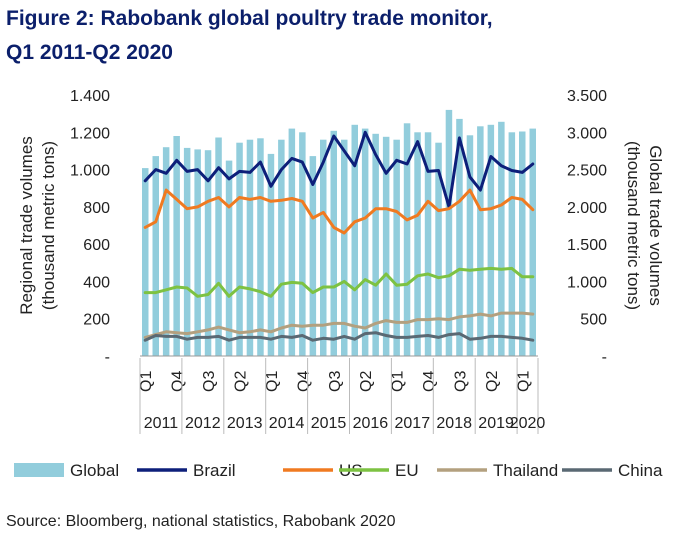 The width and height of the screenshot is (683, 549). Describe the element at coordinates (655, 225) in the screenshot. I see `right-axis-title-line-1: Global trade volumes` at that location.